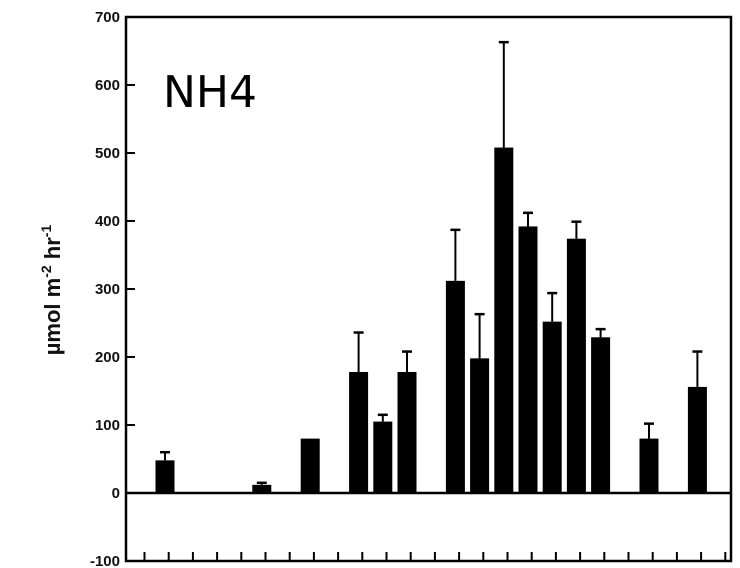  Describe the element at coordinates (116, 493) in the screenshot. I see `y-tick-label-7: 0` at that location.